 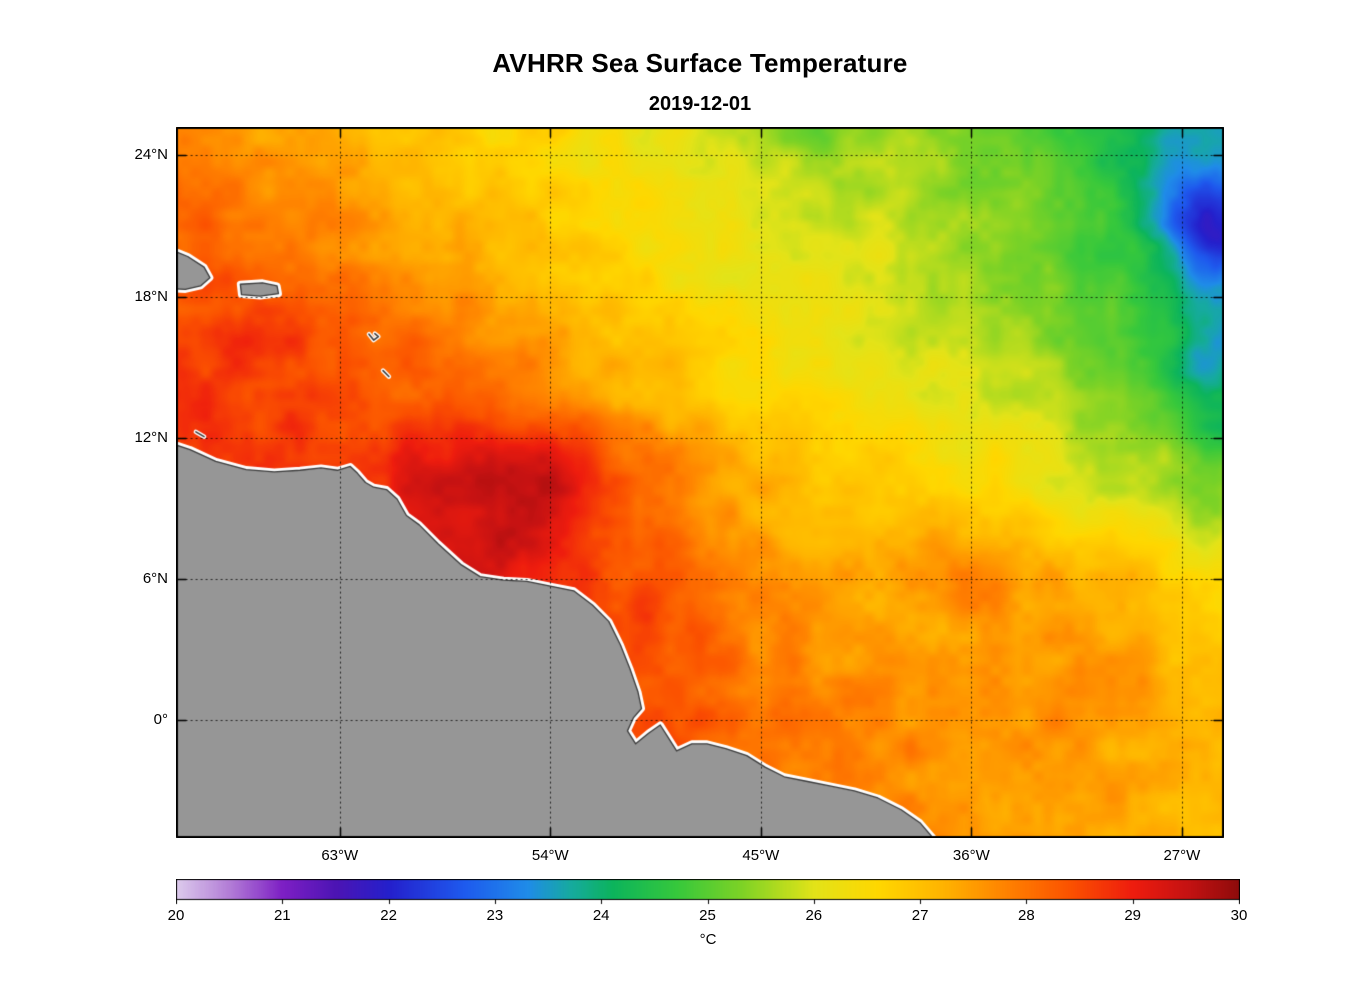 What do you see at coordinates (340, 855) in the screenshot?
I see `x-tick-label-0: 63°W` at bounding box center [340, 855].